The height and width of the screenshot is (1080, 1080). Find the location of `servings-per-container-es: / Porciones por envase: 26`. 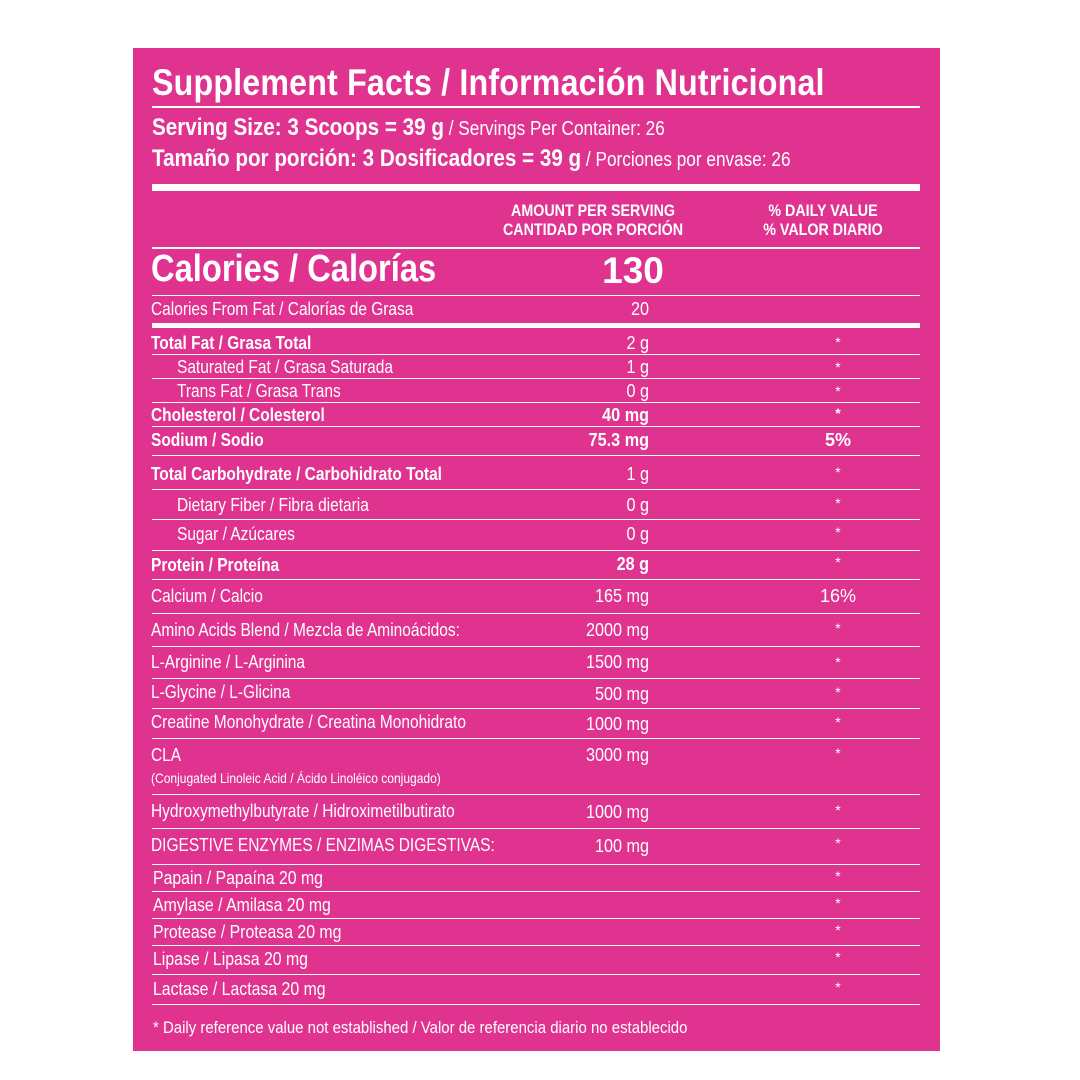

servings-per-container-es: / Porciones por envase: 26 is located at coordinates (686, 160).